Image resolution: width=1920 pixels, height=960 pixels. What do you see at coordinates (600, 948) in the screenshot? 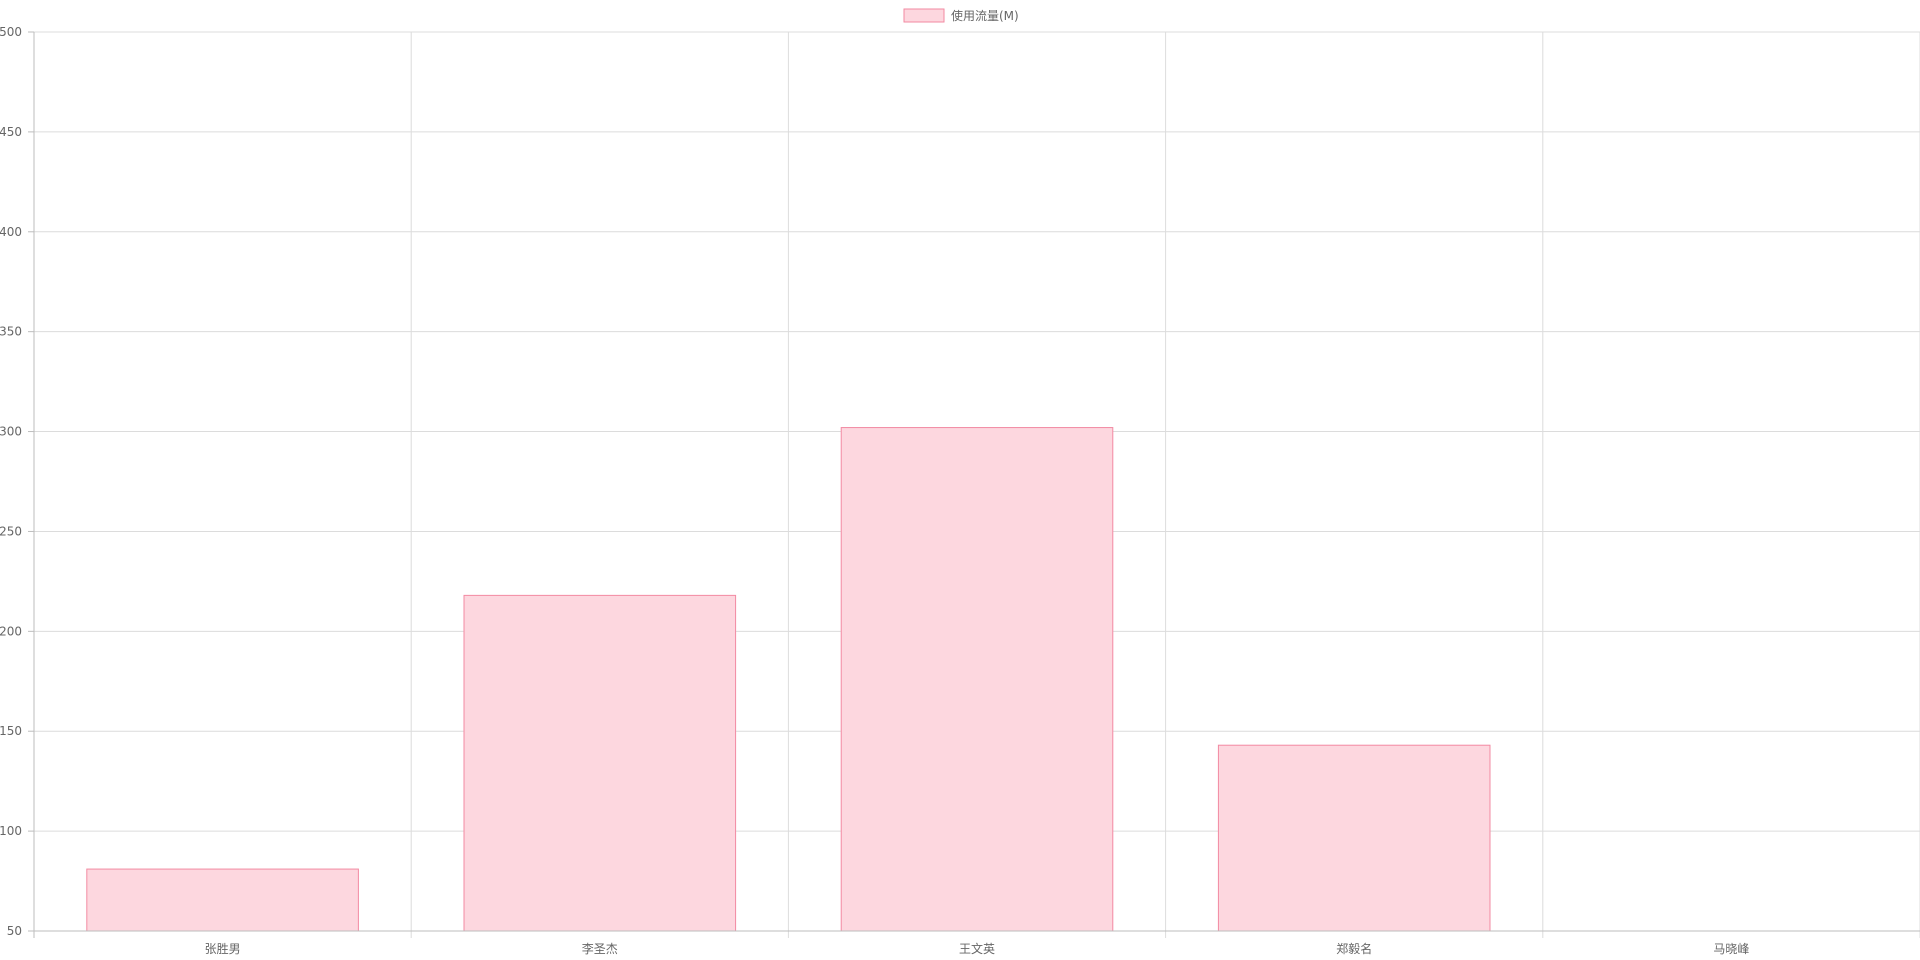
I see `x-tick-label: 李圣杰` at bounding box center [600, 948].